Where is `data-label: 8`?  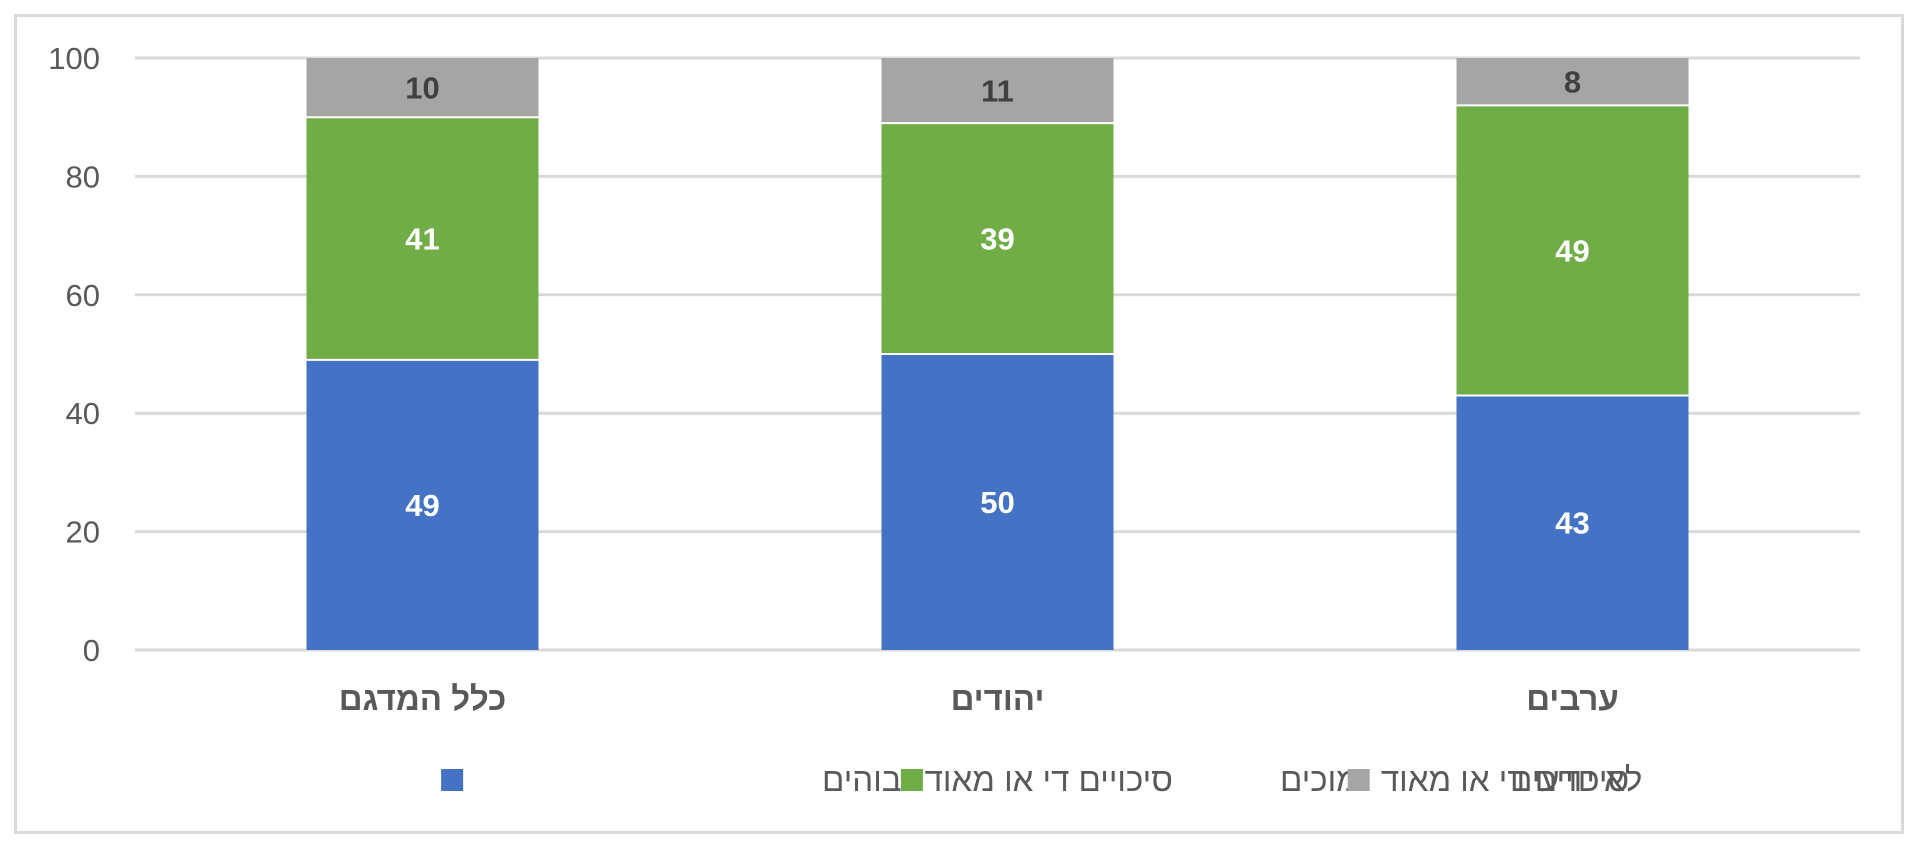
data-label: 8 is located at coordinates (1572, 82).